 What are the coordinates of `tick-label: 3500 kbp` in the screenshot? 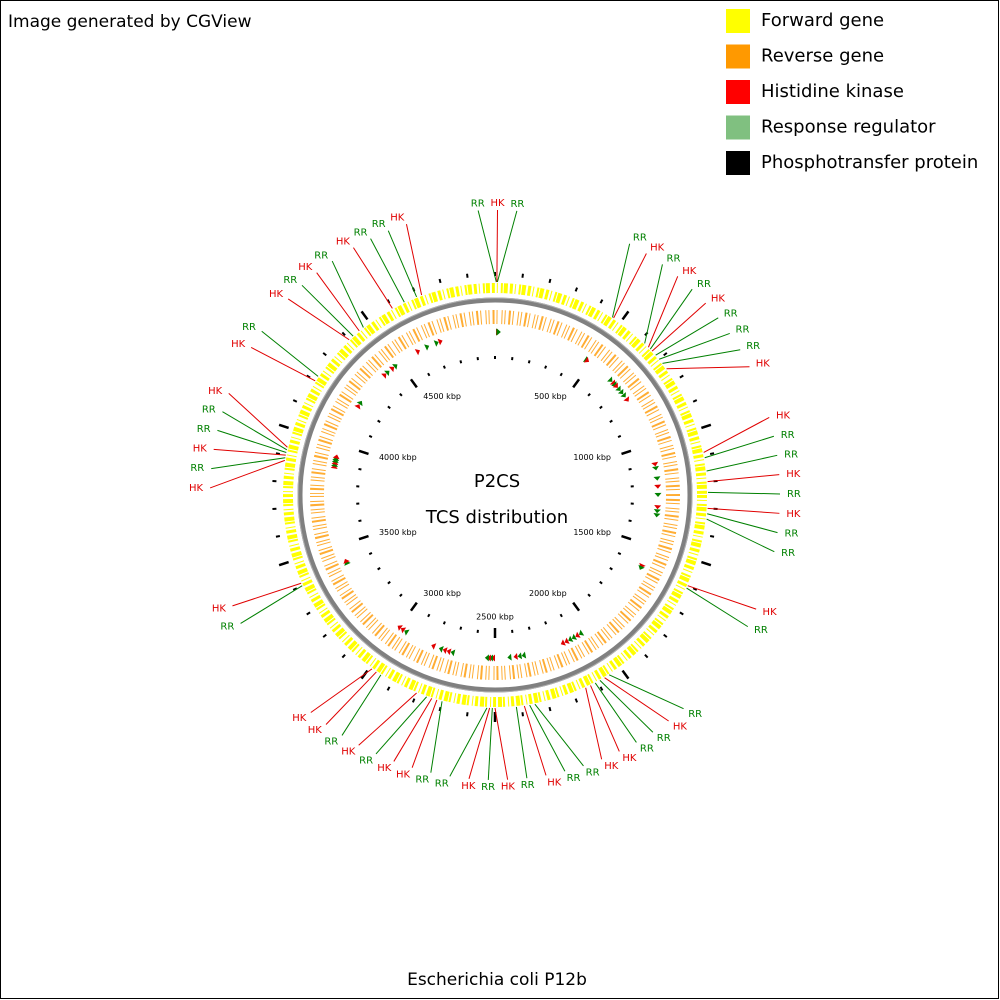 It's located at (398, 532).